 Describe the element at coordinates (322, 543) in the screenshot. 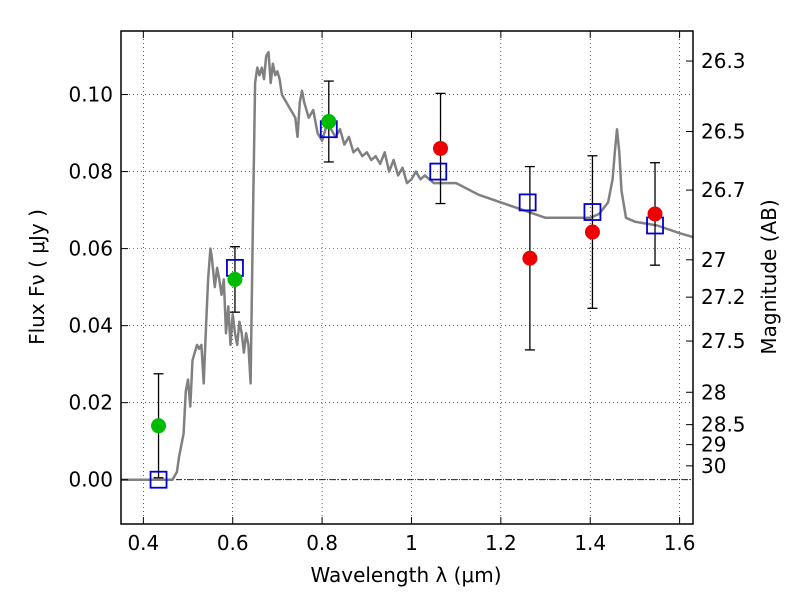

I see `x-tick-label: 0.8` at that location.